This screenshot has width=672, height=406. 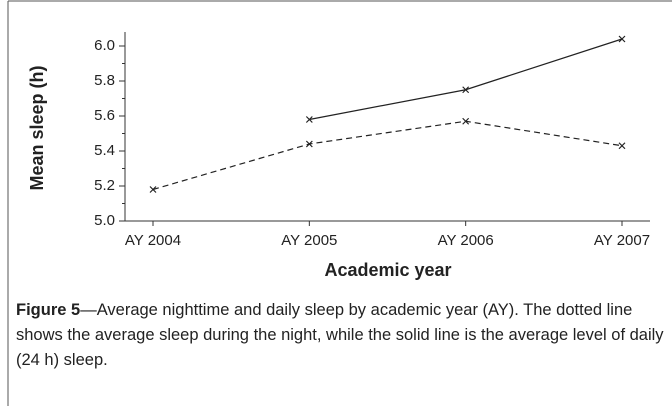 I want to click on y-tick-label: 5.8, so click(x=104, y=80).